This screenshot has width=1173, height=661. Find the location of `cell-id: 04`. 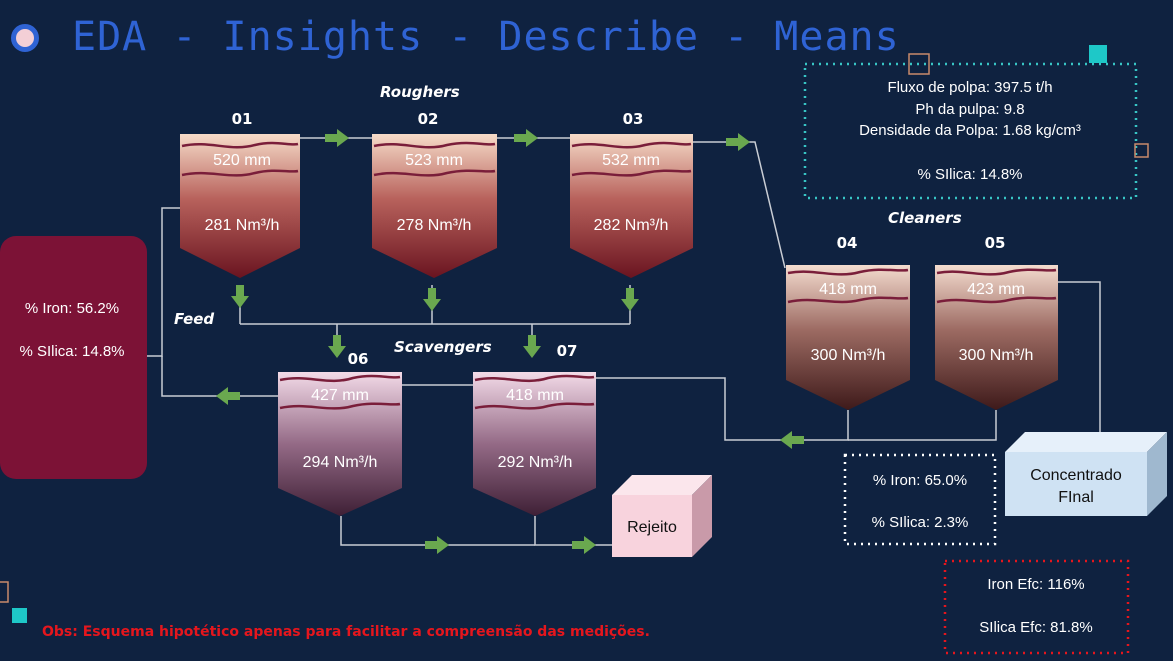

cell-id: 04 is located at coordinates (847, 243).